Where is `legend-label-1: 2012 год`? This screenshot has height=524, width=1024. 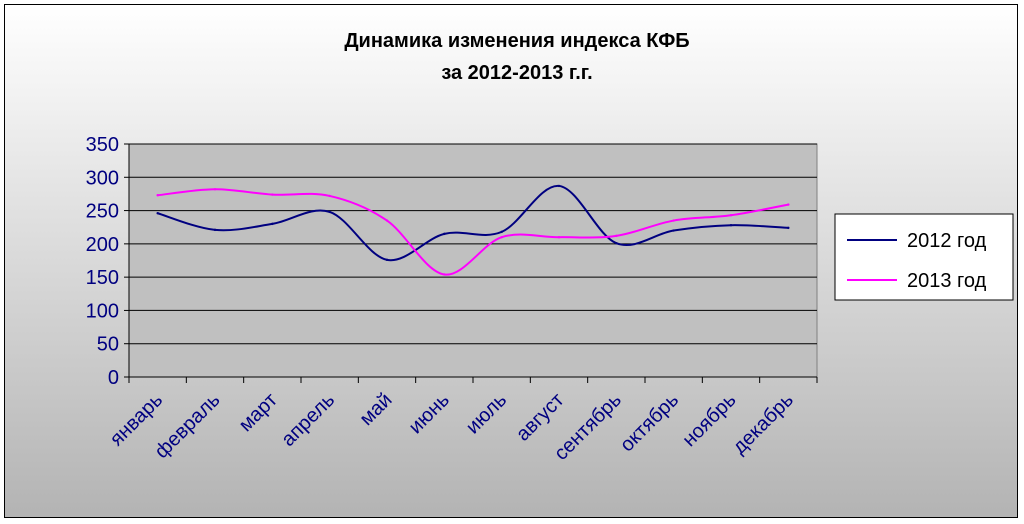 legend-label-1: 2012 год is located at coordinates (947, 241).